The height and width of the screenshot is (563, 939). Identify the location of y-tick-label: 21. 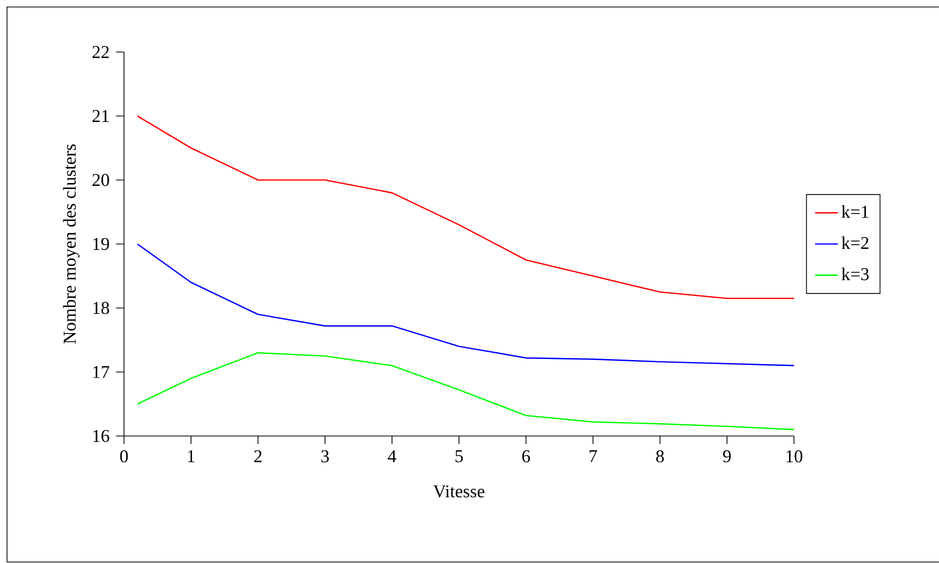
(100, 116).